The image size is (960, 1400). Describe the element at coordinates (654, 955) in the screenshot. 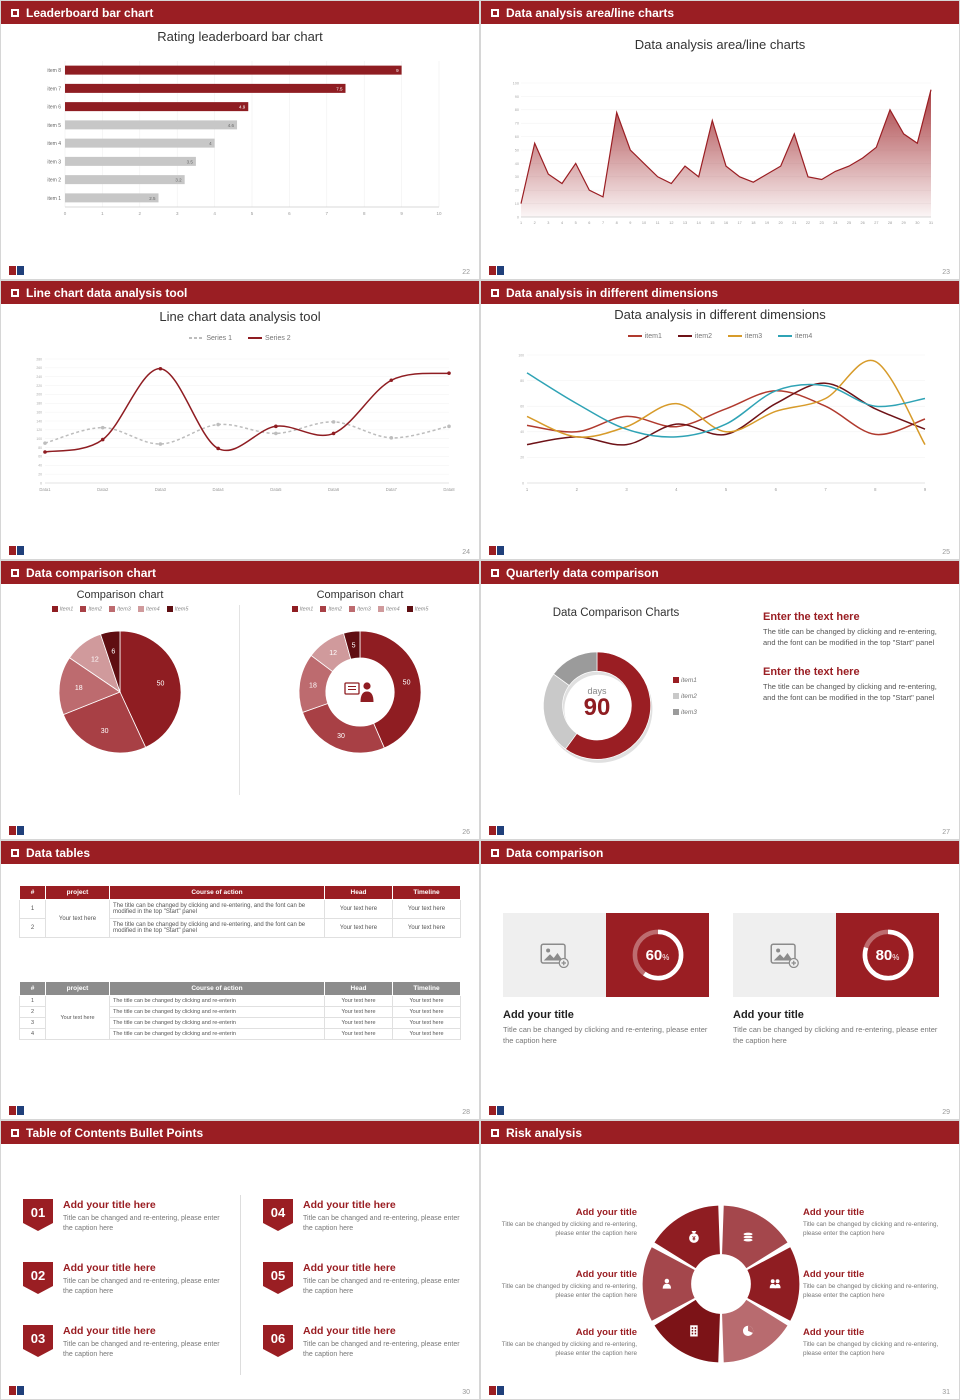

I see `progress-value: 60` at that location.